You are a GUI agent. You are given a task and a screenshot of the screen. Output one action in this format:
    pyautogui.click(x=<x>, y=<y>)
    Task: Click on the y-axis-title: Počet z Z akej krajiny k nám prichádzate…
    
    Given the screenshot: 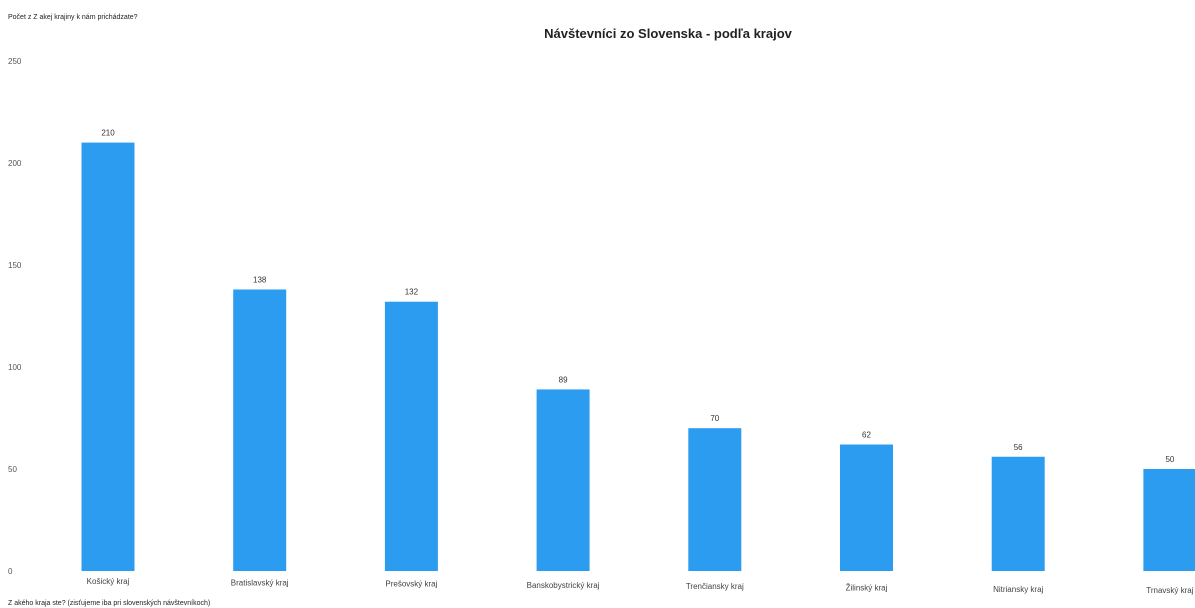 What is the action you would take?
    pyautogui.click(x=73, y=17)
    